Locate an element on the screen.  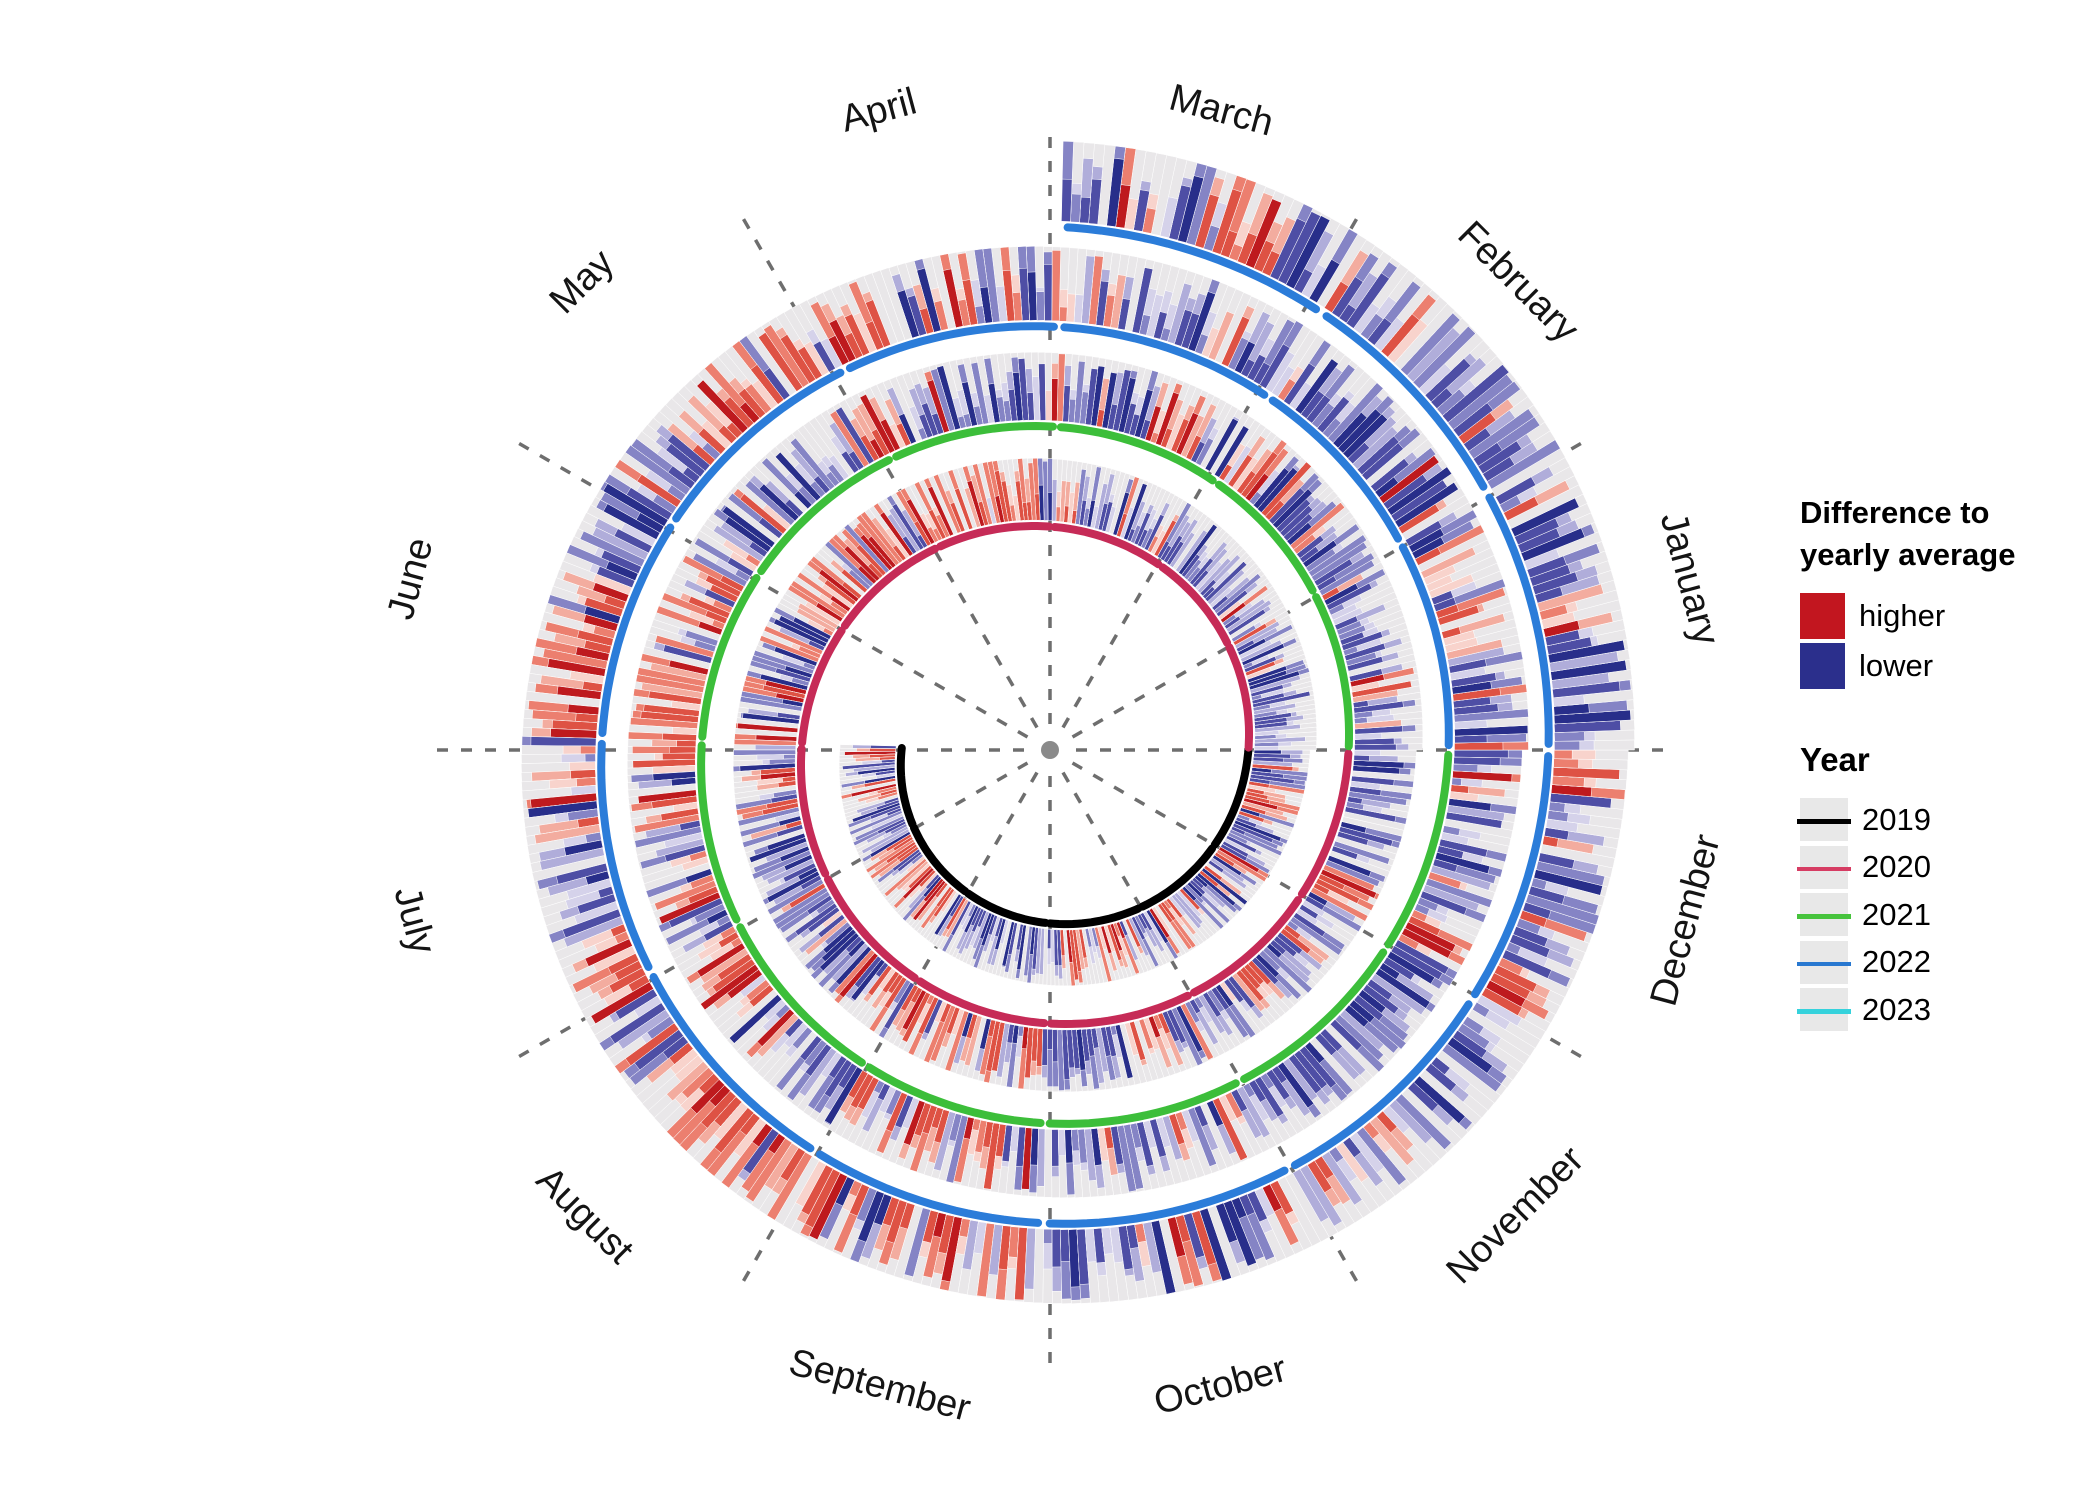
legend-year-label: 2023 is located at coordinates (1896, 1009).